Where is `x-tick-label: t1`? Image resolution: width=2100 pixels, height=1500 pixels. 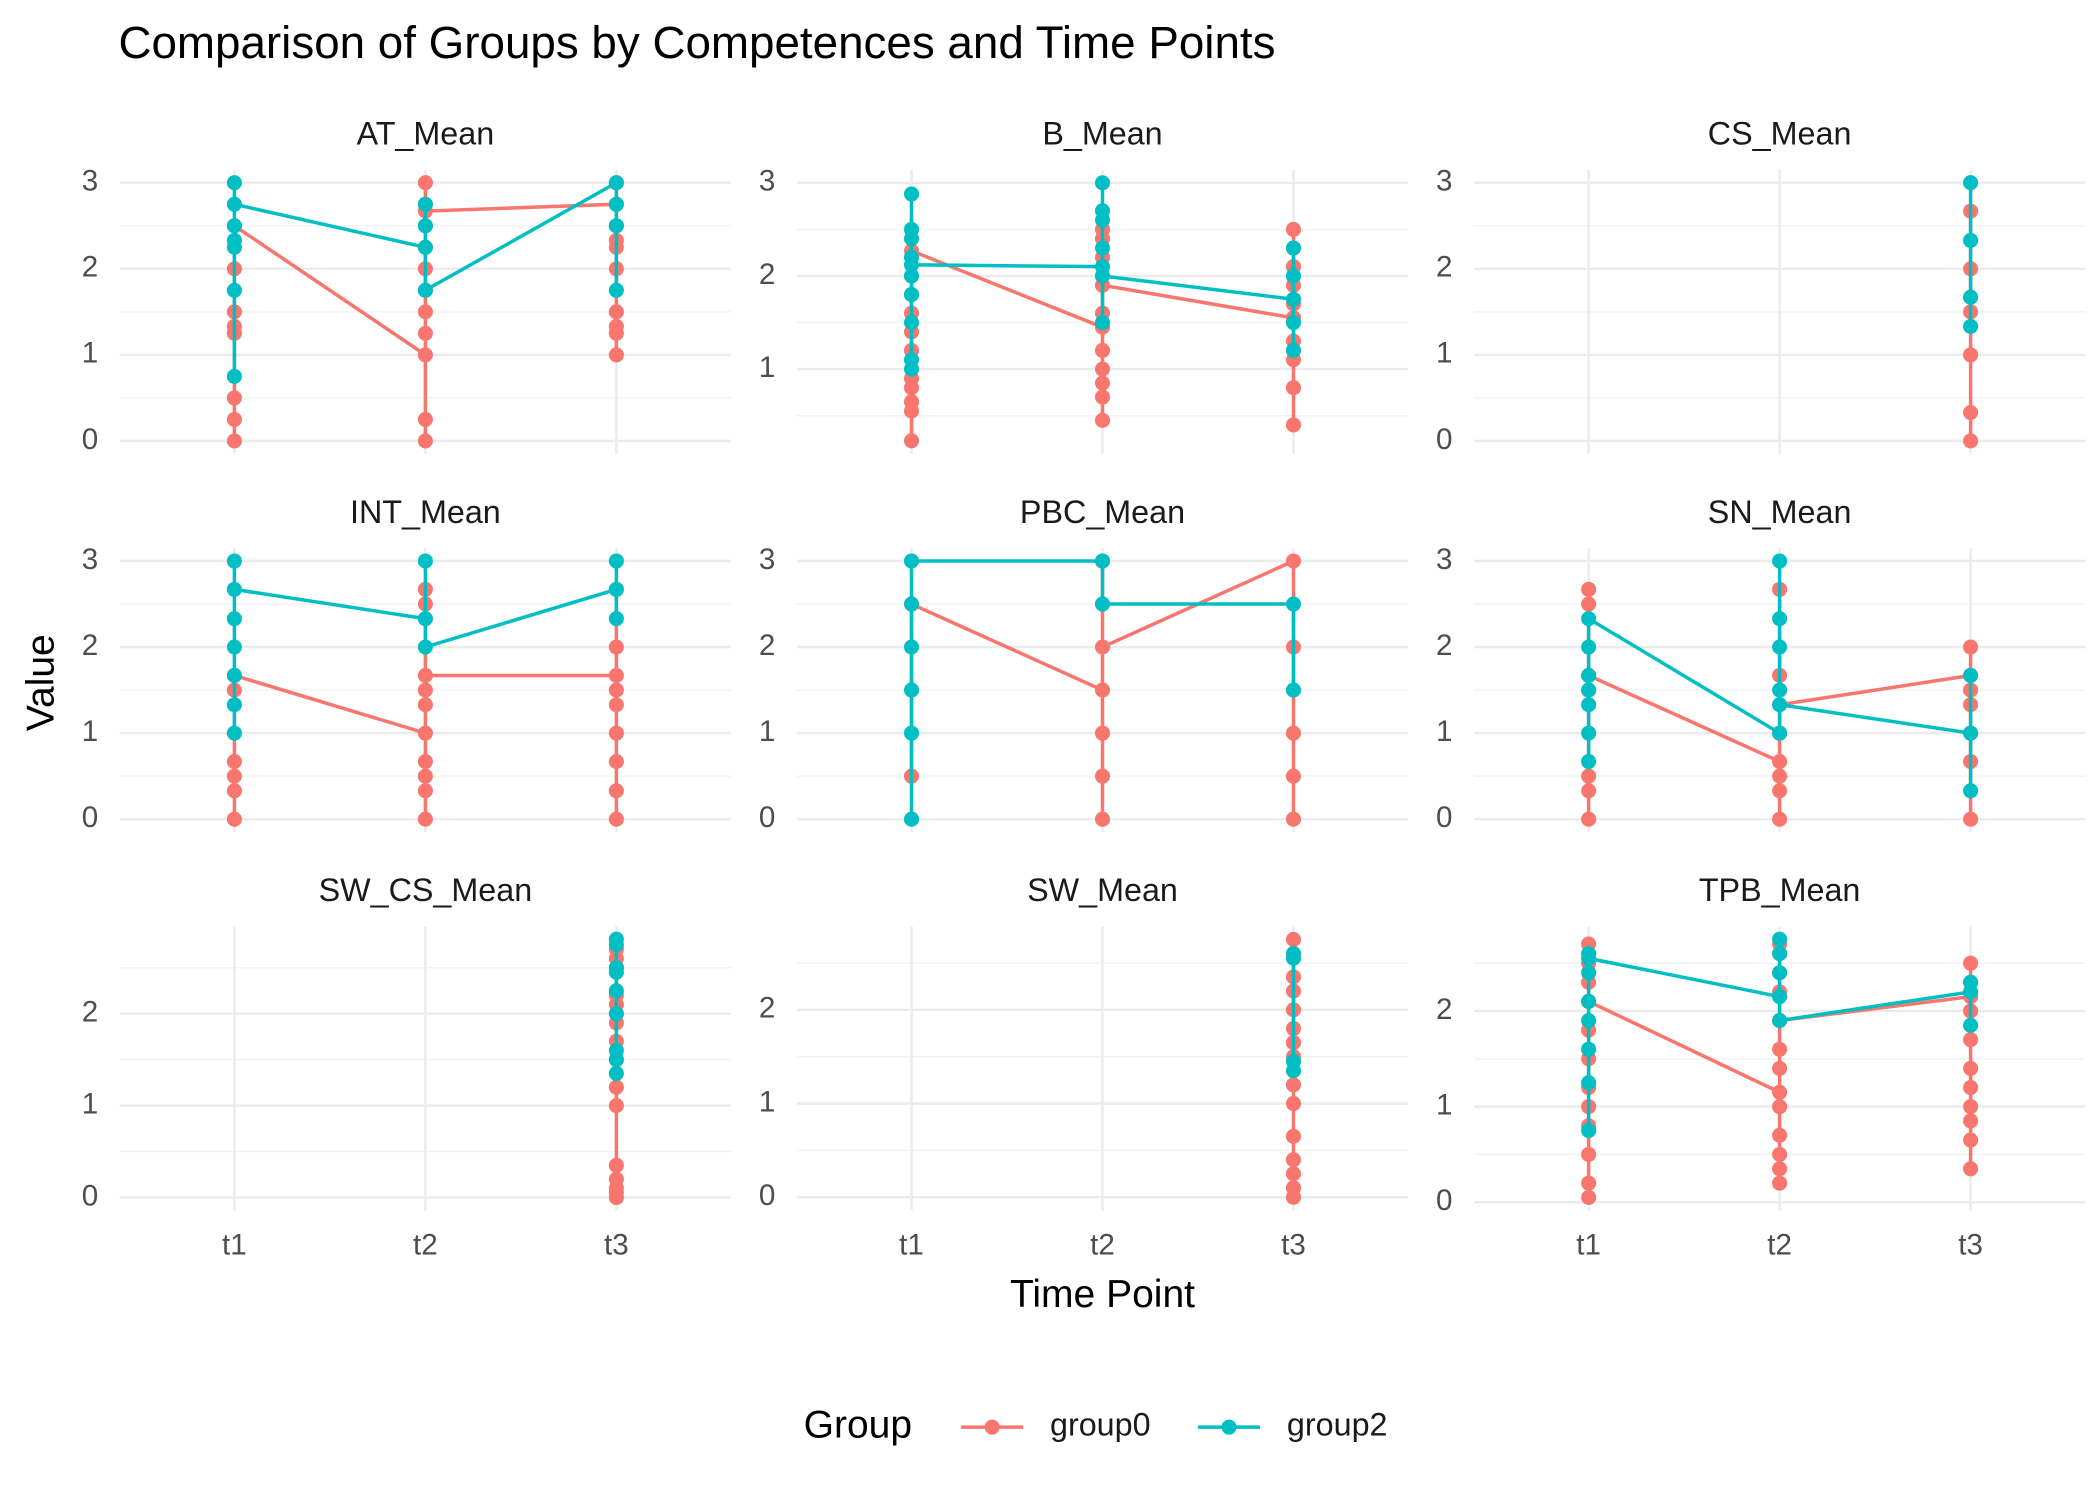 x-tick-label: t1 is located at coordinates (234, 1245).